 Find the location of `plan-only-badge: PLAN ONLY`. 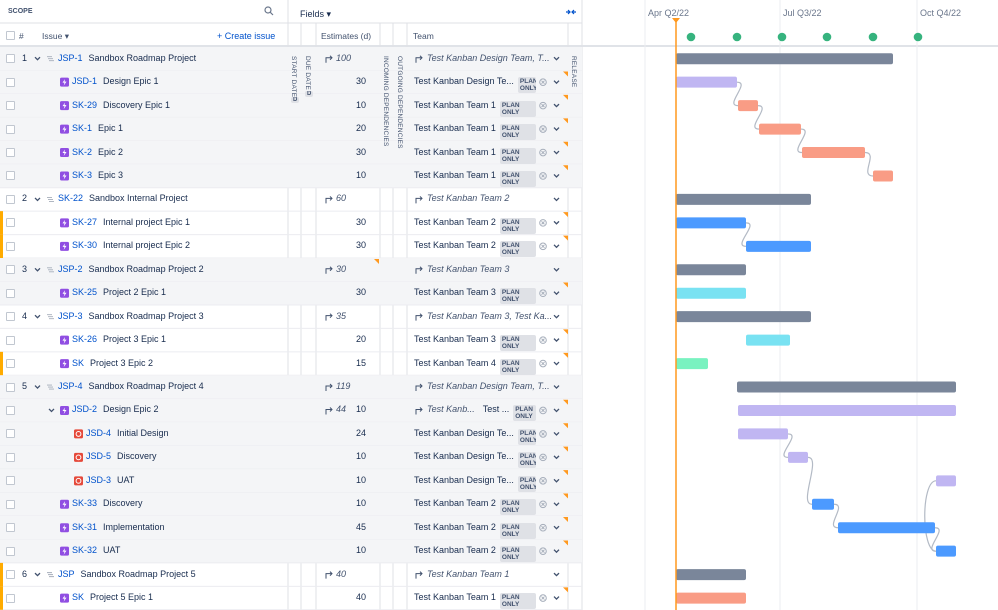

plan-only-badge: PLAN ONLY is located at coordinates (517, 225).